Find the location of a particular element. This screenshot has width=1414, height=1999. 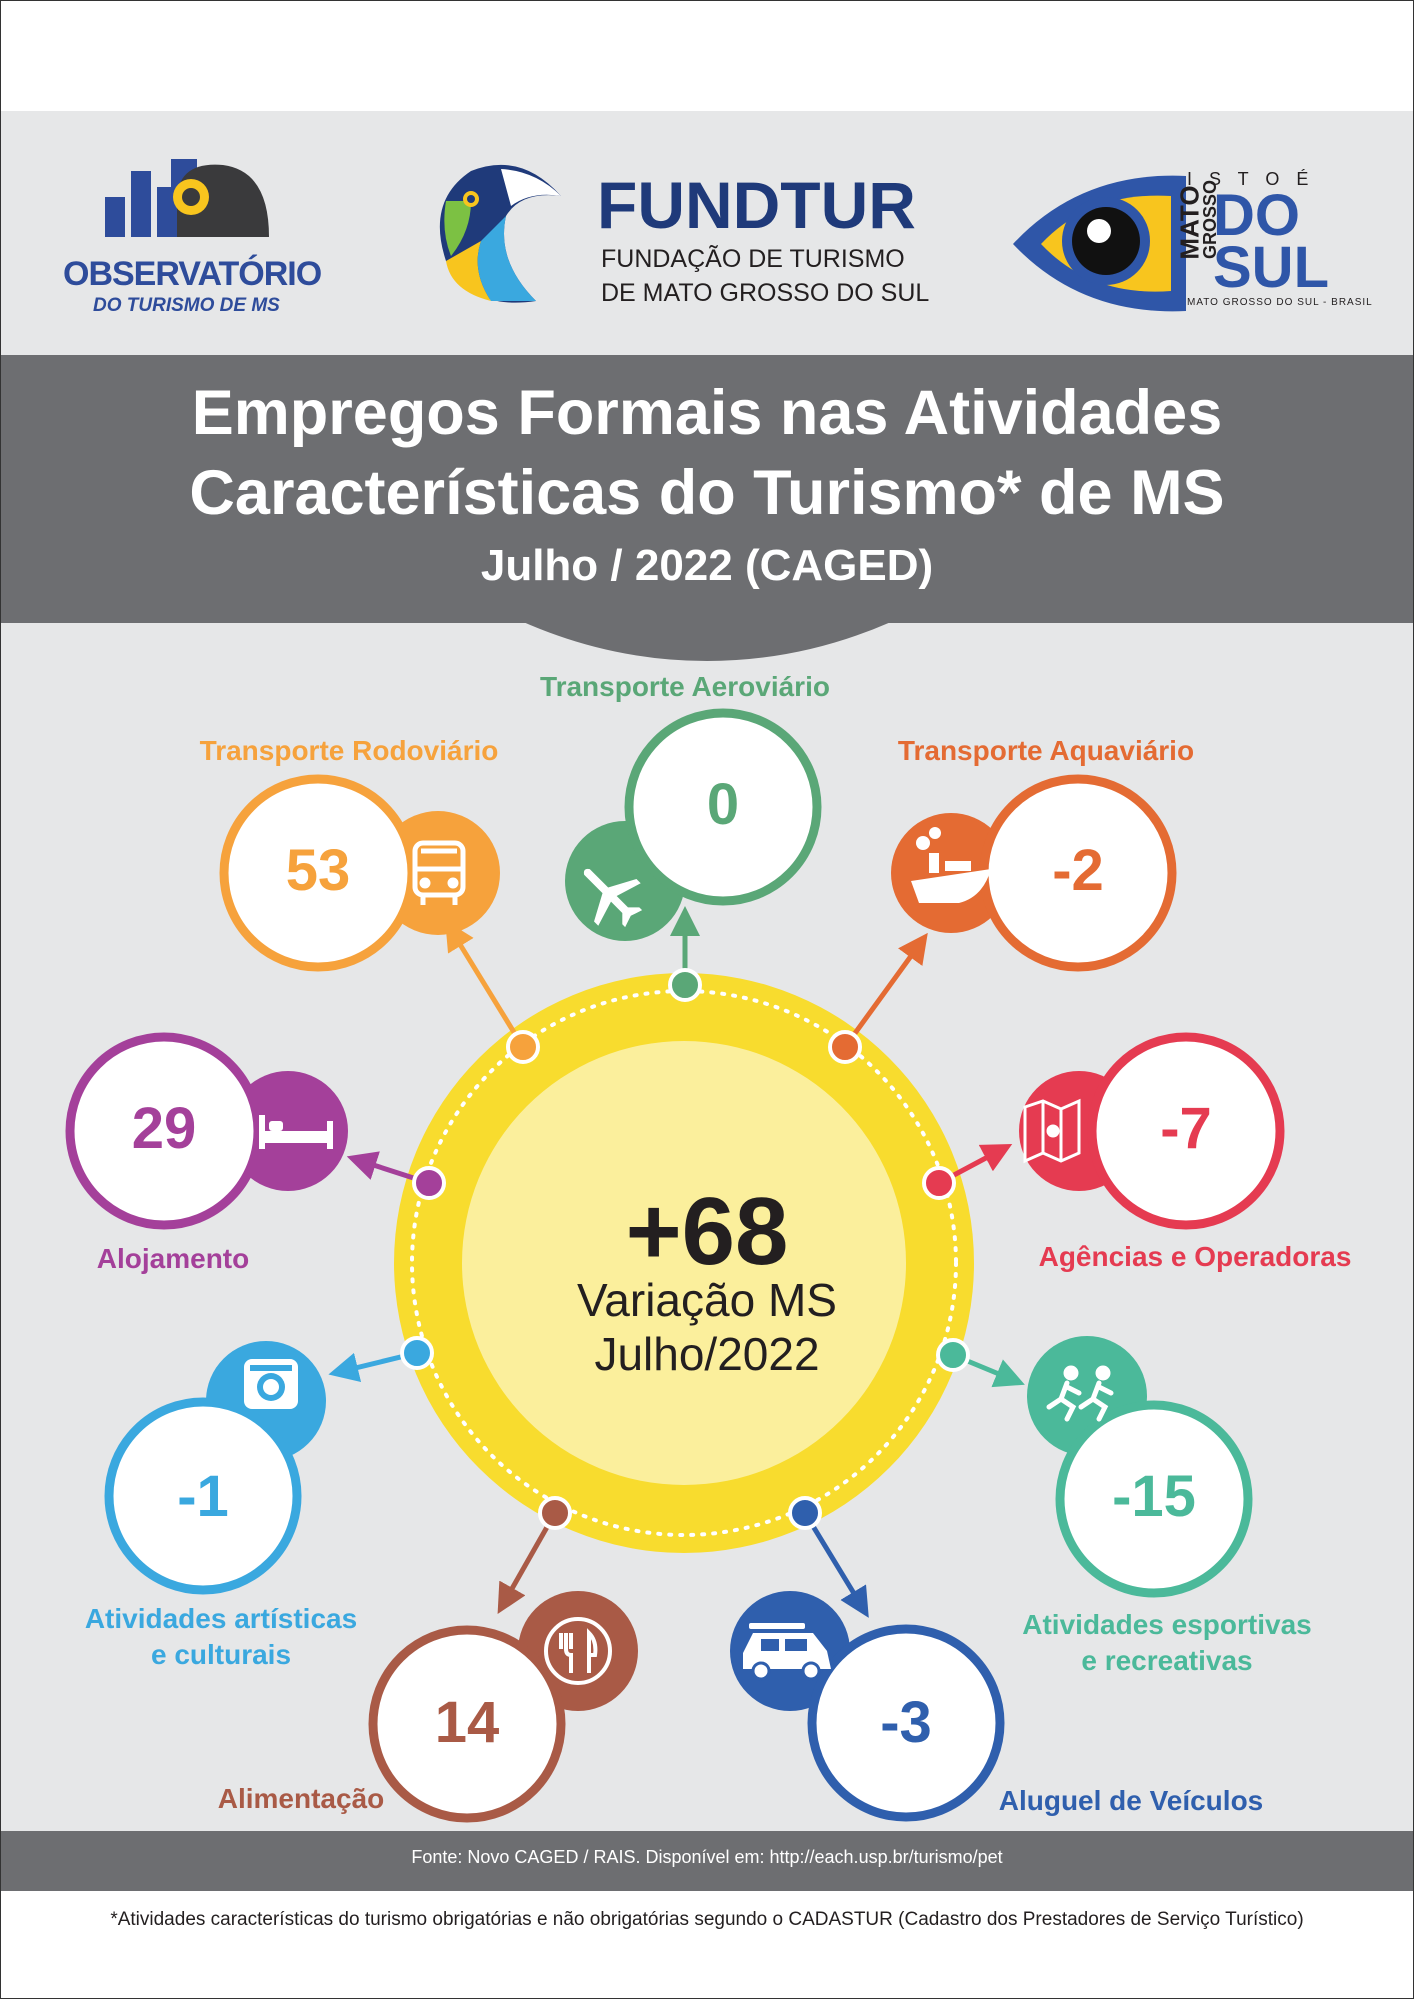

ms-footer: MATO GROSSO DO SUL - BRASIL is located at coordinates (1280, 302).